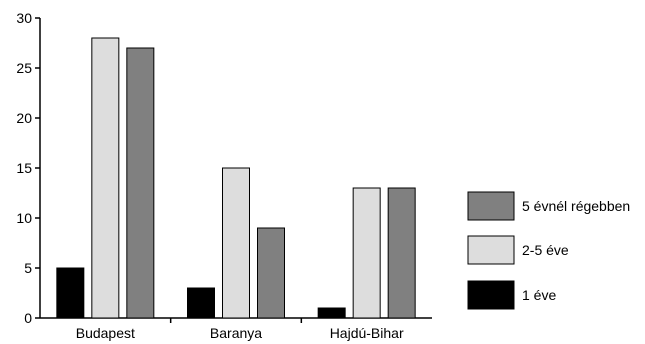 This screenshot has width=645, height=344. I want to click on y-tick-label: 30, so click(24, 18).